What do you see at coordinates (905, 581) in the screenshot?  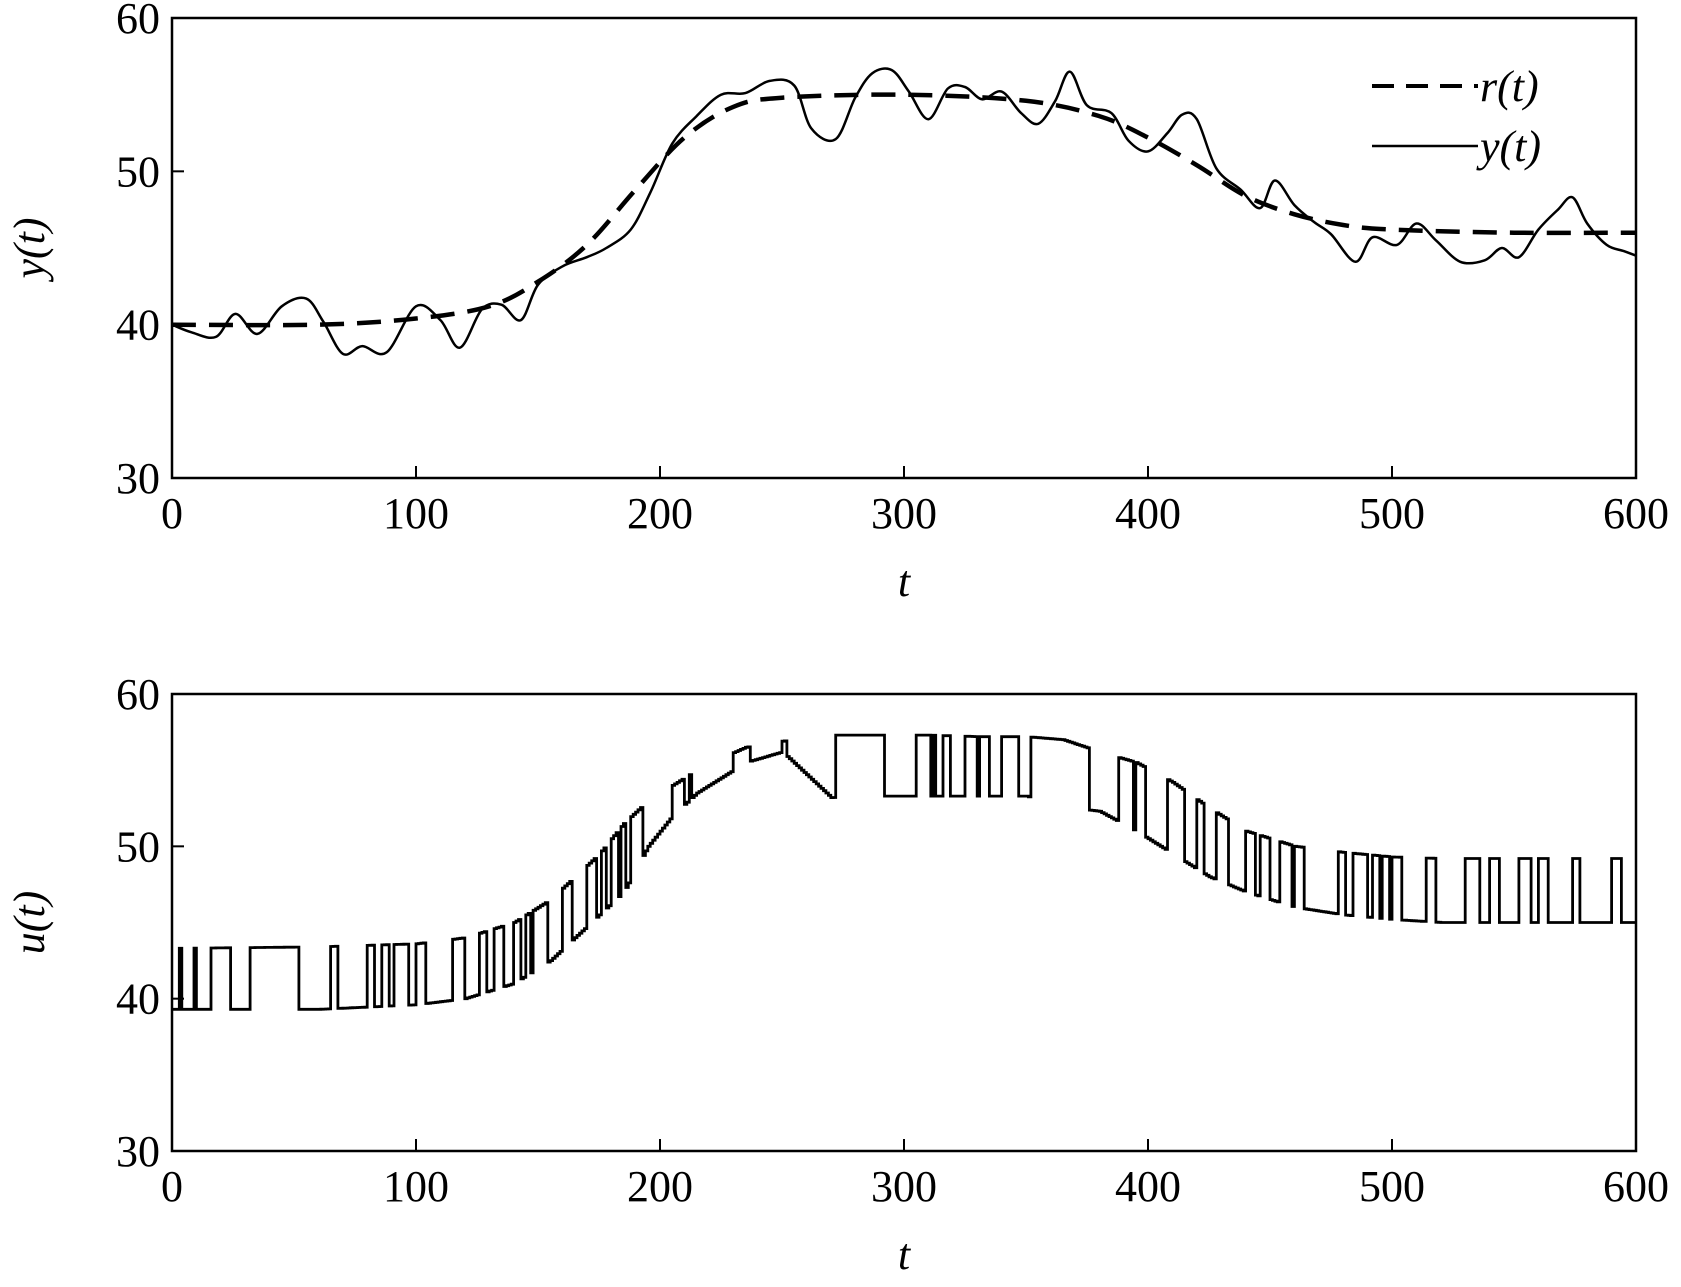 I see `y-chart-x-axis-label: t` at bounding box center [905, 581].